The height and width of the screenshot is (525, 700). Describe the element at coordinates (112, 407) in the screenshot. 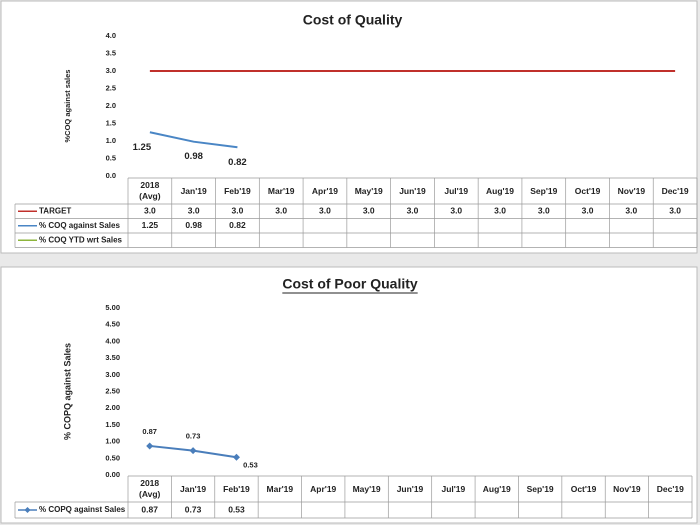

I see `y-tick-label: 2.00` at that location.